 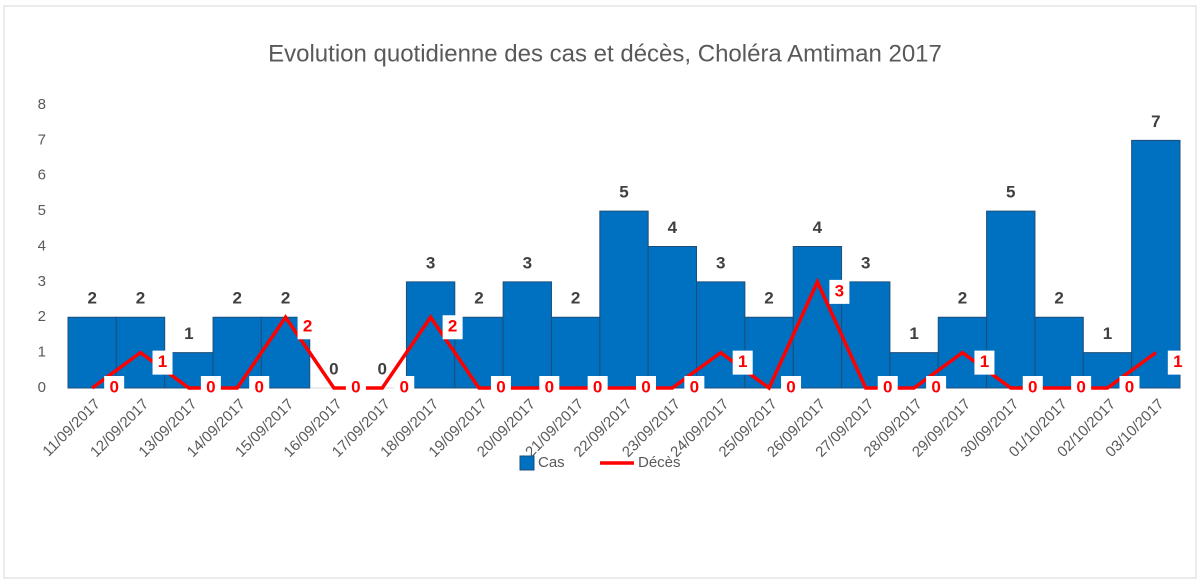 What do you see at coordinates (42, 352) in the screenshot?
I see `y-tick-label: 1` at bounding box center [42, 352].